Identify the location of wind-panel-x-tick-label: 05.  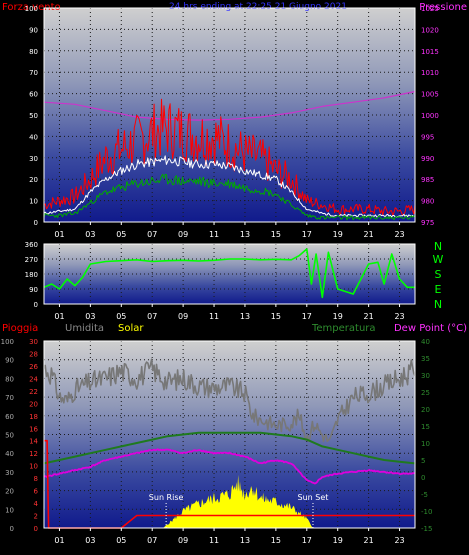
(121, 234).